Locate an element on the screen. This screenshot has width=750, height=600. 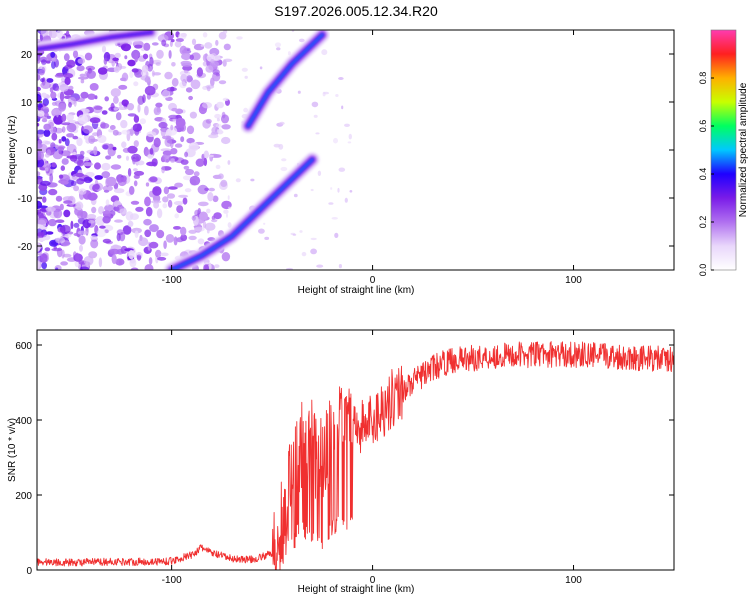
y-tick-label: -10 is located at coordinates (25, 199).